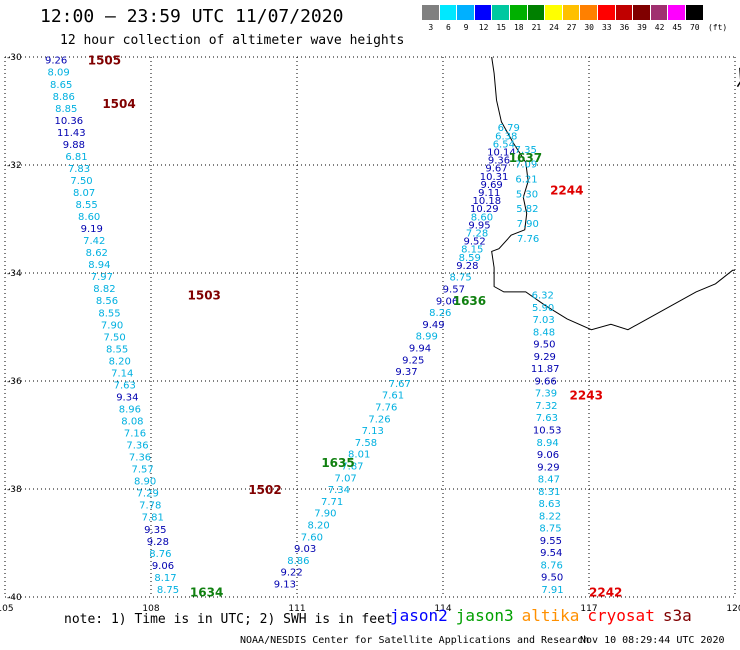 Image resolution: width=740 pixels, height=650 pixels. What do you see at coordinates (454, 290) in the screenshot?
I see `wave-height-value: 9.57` at bounding box center [454, 290].